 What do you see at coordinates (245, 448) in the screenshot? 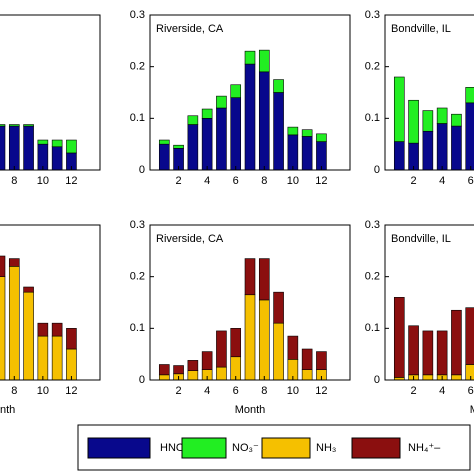
I see `legend-label: NO₃⁻` at bounding box center [245, 448].